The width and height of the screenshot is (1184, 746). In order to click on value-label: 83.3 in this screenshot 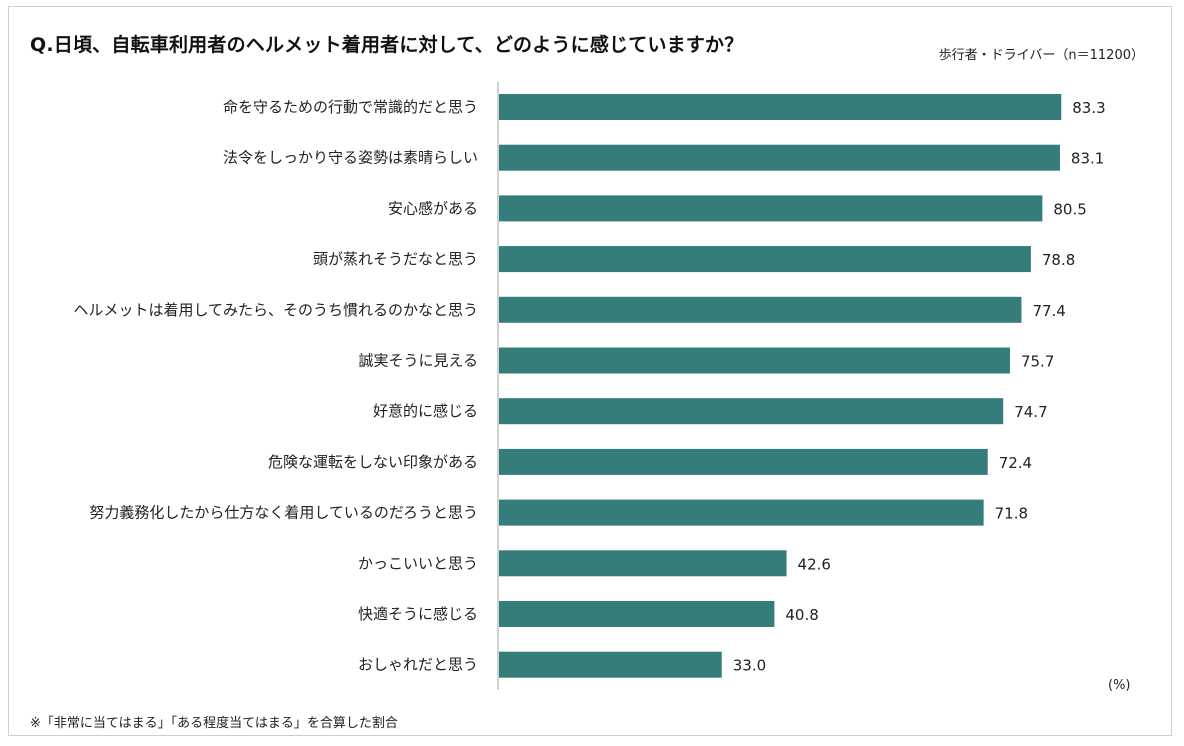, I will do `click(1088, 108)`.